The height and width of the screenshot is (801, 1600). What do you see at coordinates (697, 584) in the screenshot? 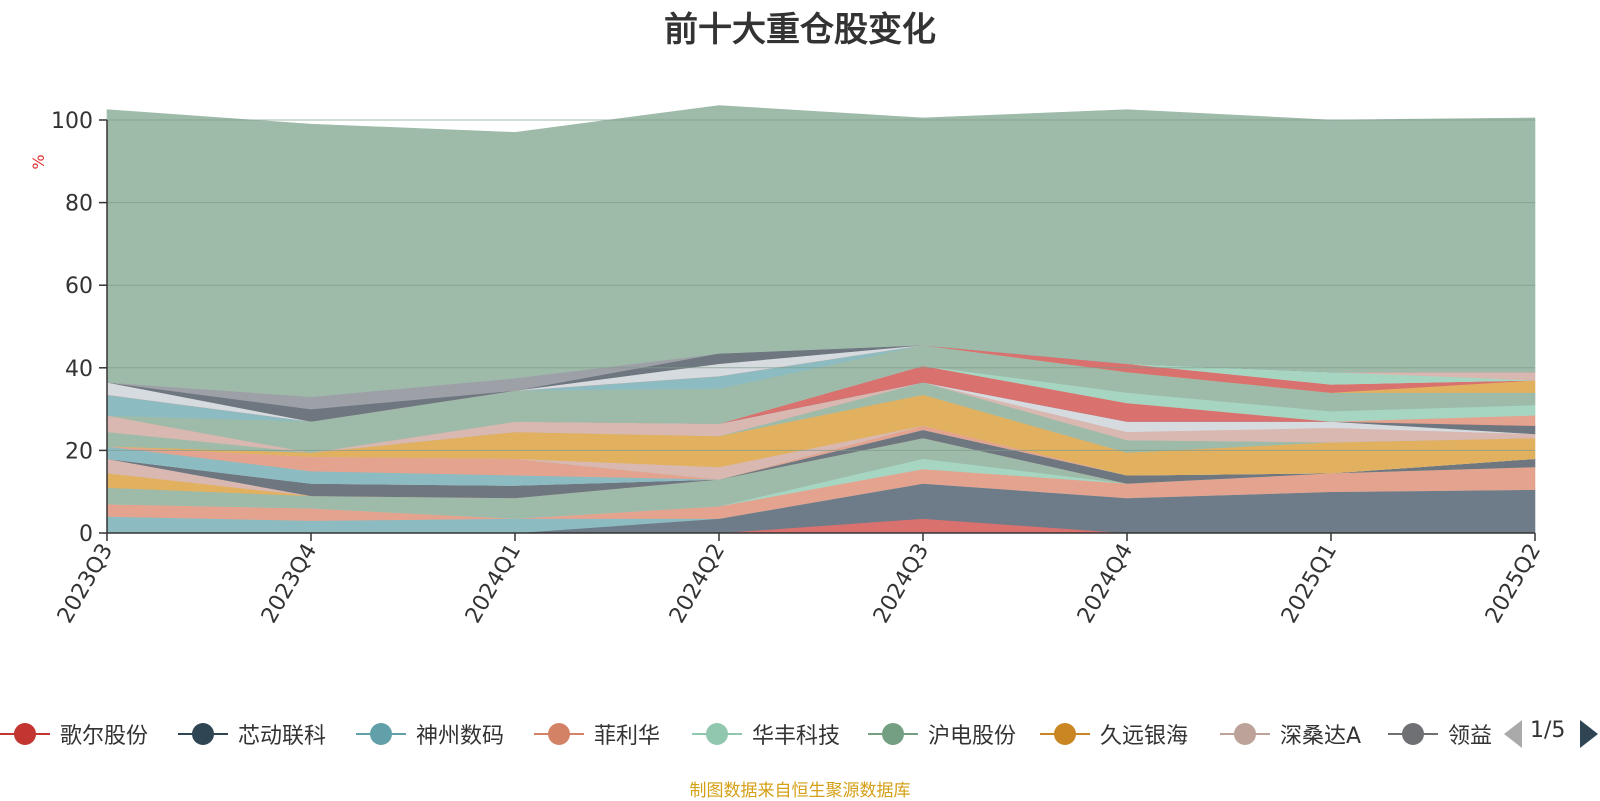
I see `x-tick-label: 2024Q2` at bounding box center [697, 584].